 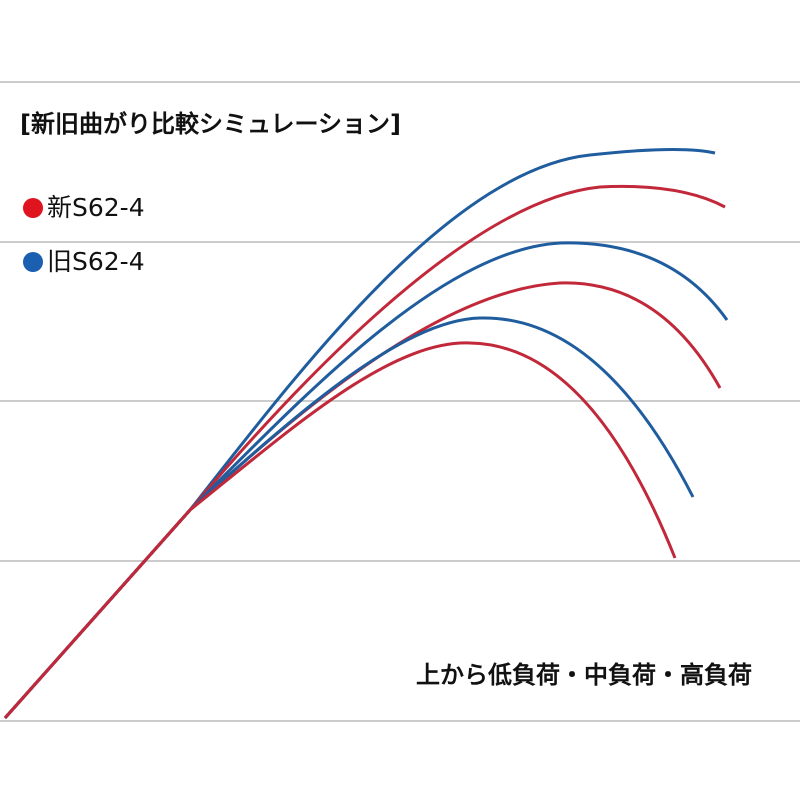 What do you see at coordinates (584, 675) in the screenshot?
I see `note: 上から低負荷・中負荷・高負荷` at bounding box center [584, 675].